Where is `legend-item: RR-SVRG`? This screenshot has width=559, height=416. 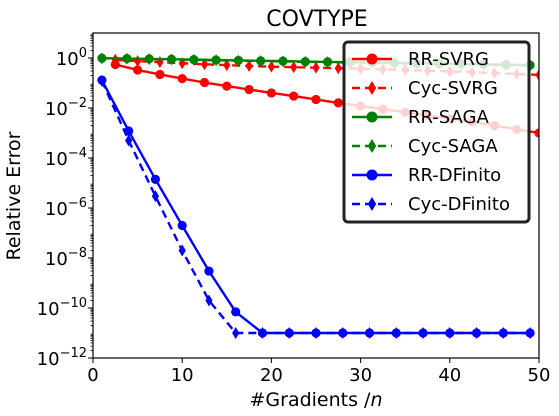
legend-item: RR-SVRG is located at coordinates (420, 59).